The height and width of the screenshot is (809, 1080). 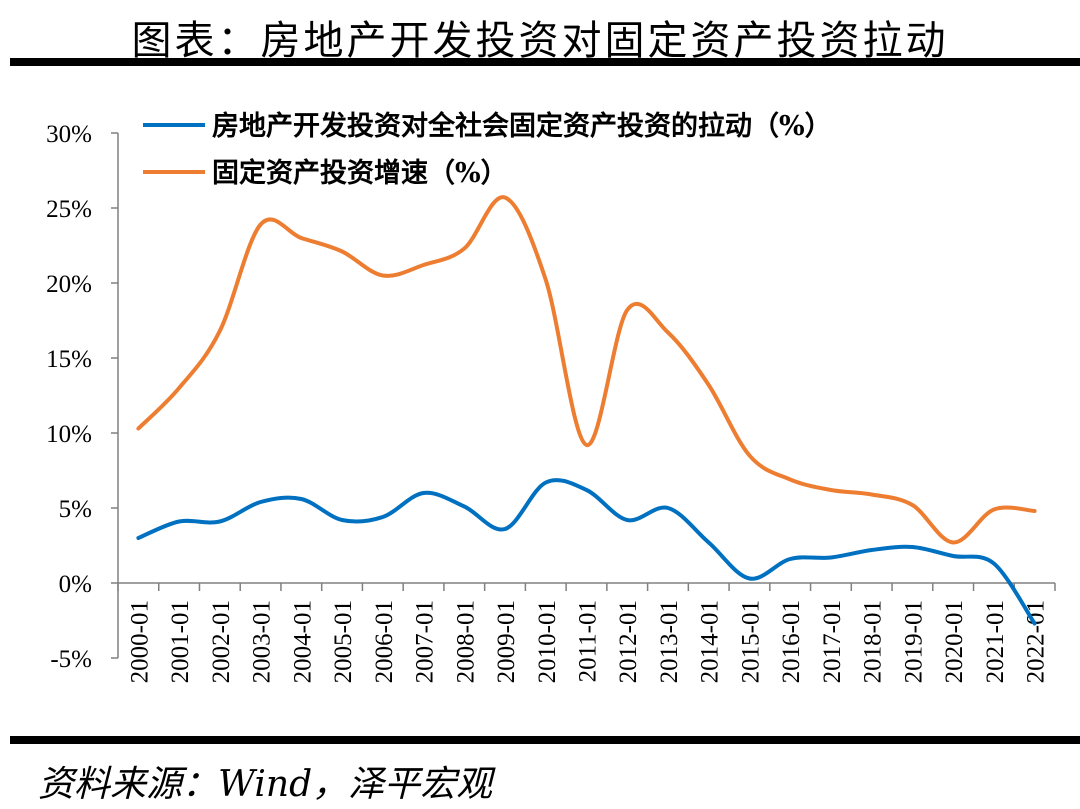 I want to click on x-tick-label: 2021-01, so click(x=995, y=641).